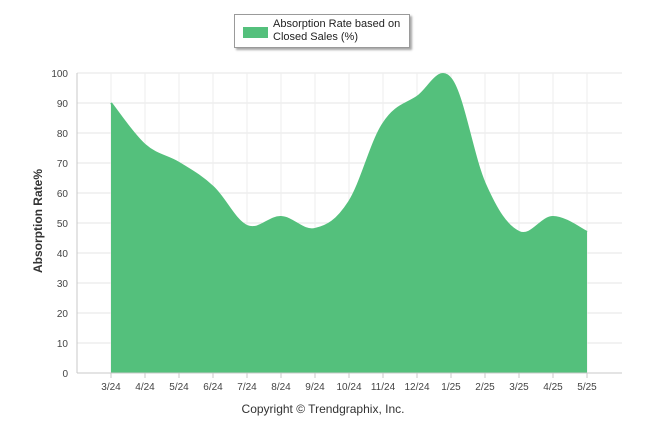 This screenshot has width=646, height=434. I want to click on x-tick-label: 6/24, so click(213, 387).